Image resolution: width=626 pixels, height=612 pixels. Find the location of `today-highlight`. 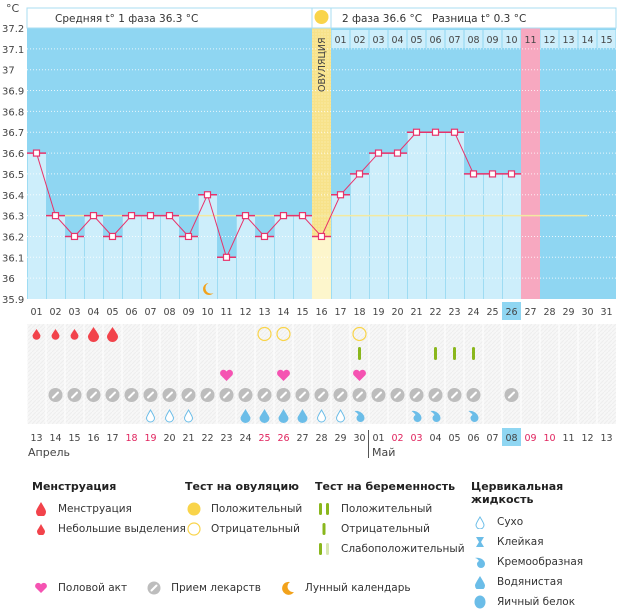

today-highlight is located at coordinates (511, 437).